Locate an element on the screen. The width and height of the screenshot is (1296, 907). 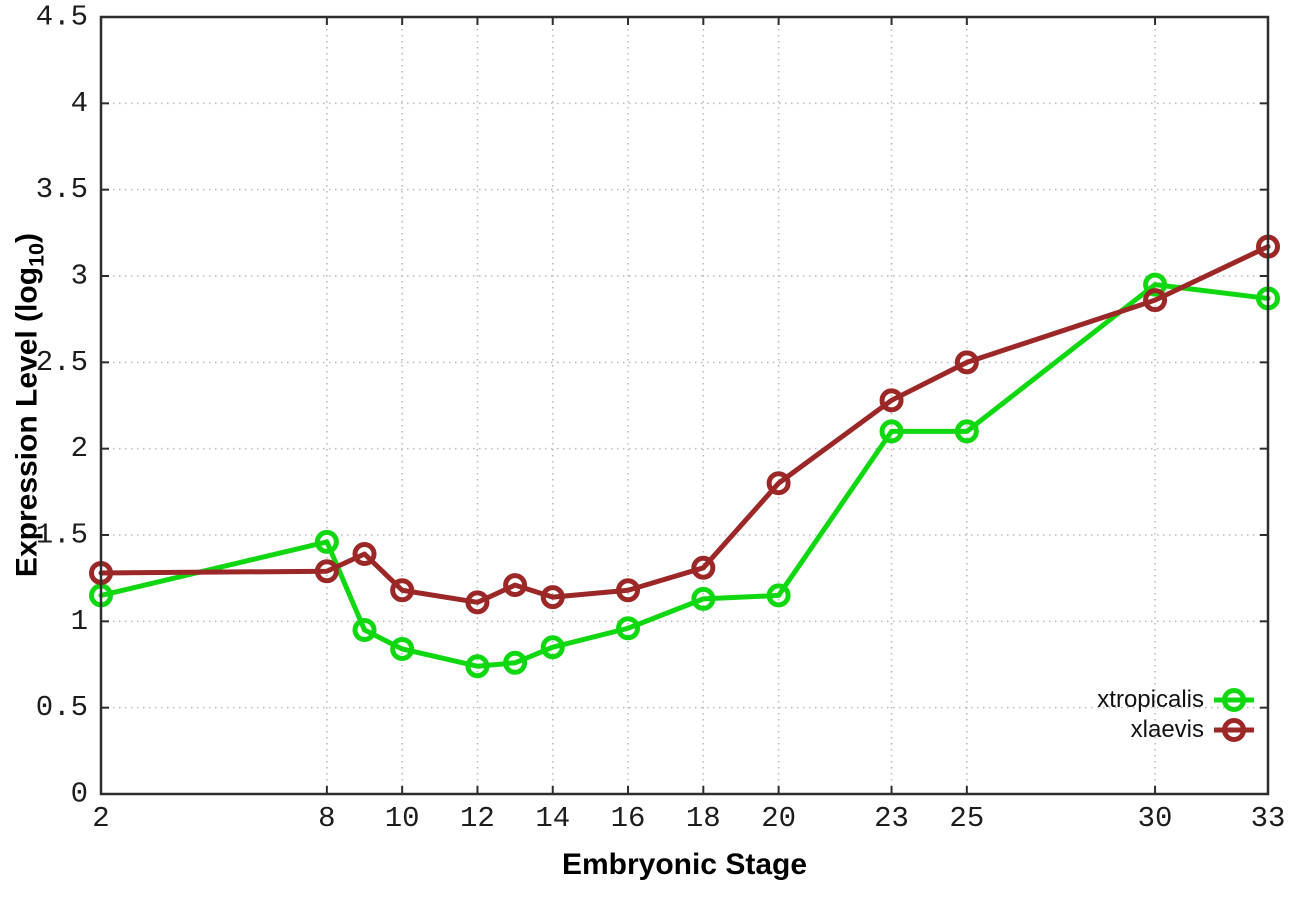
x-tick-label: 33 is located at coordinates (1268, 818).